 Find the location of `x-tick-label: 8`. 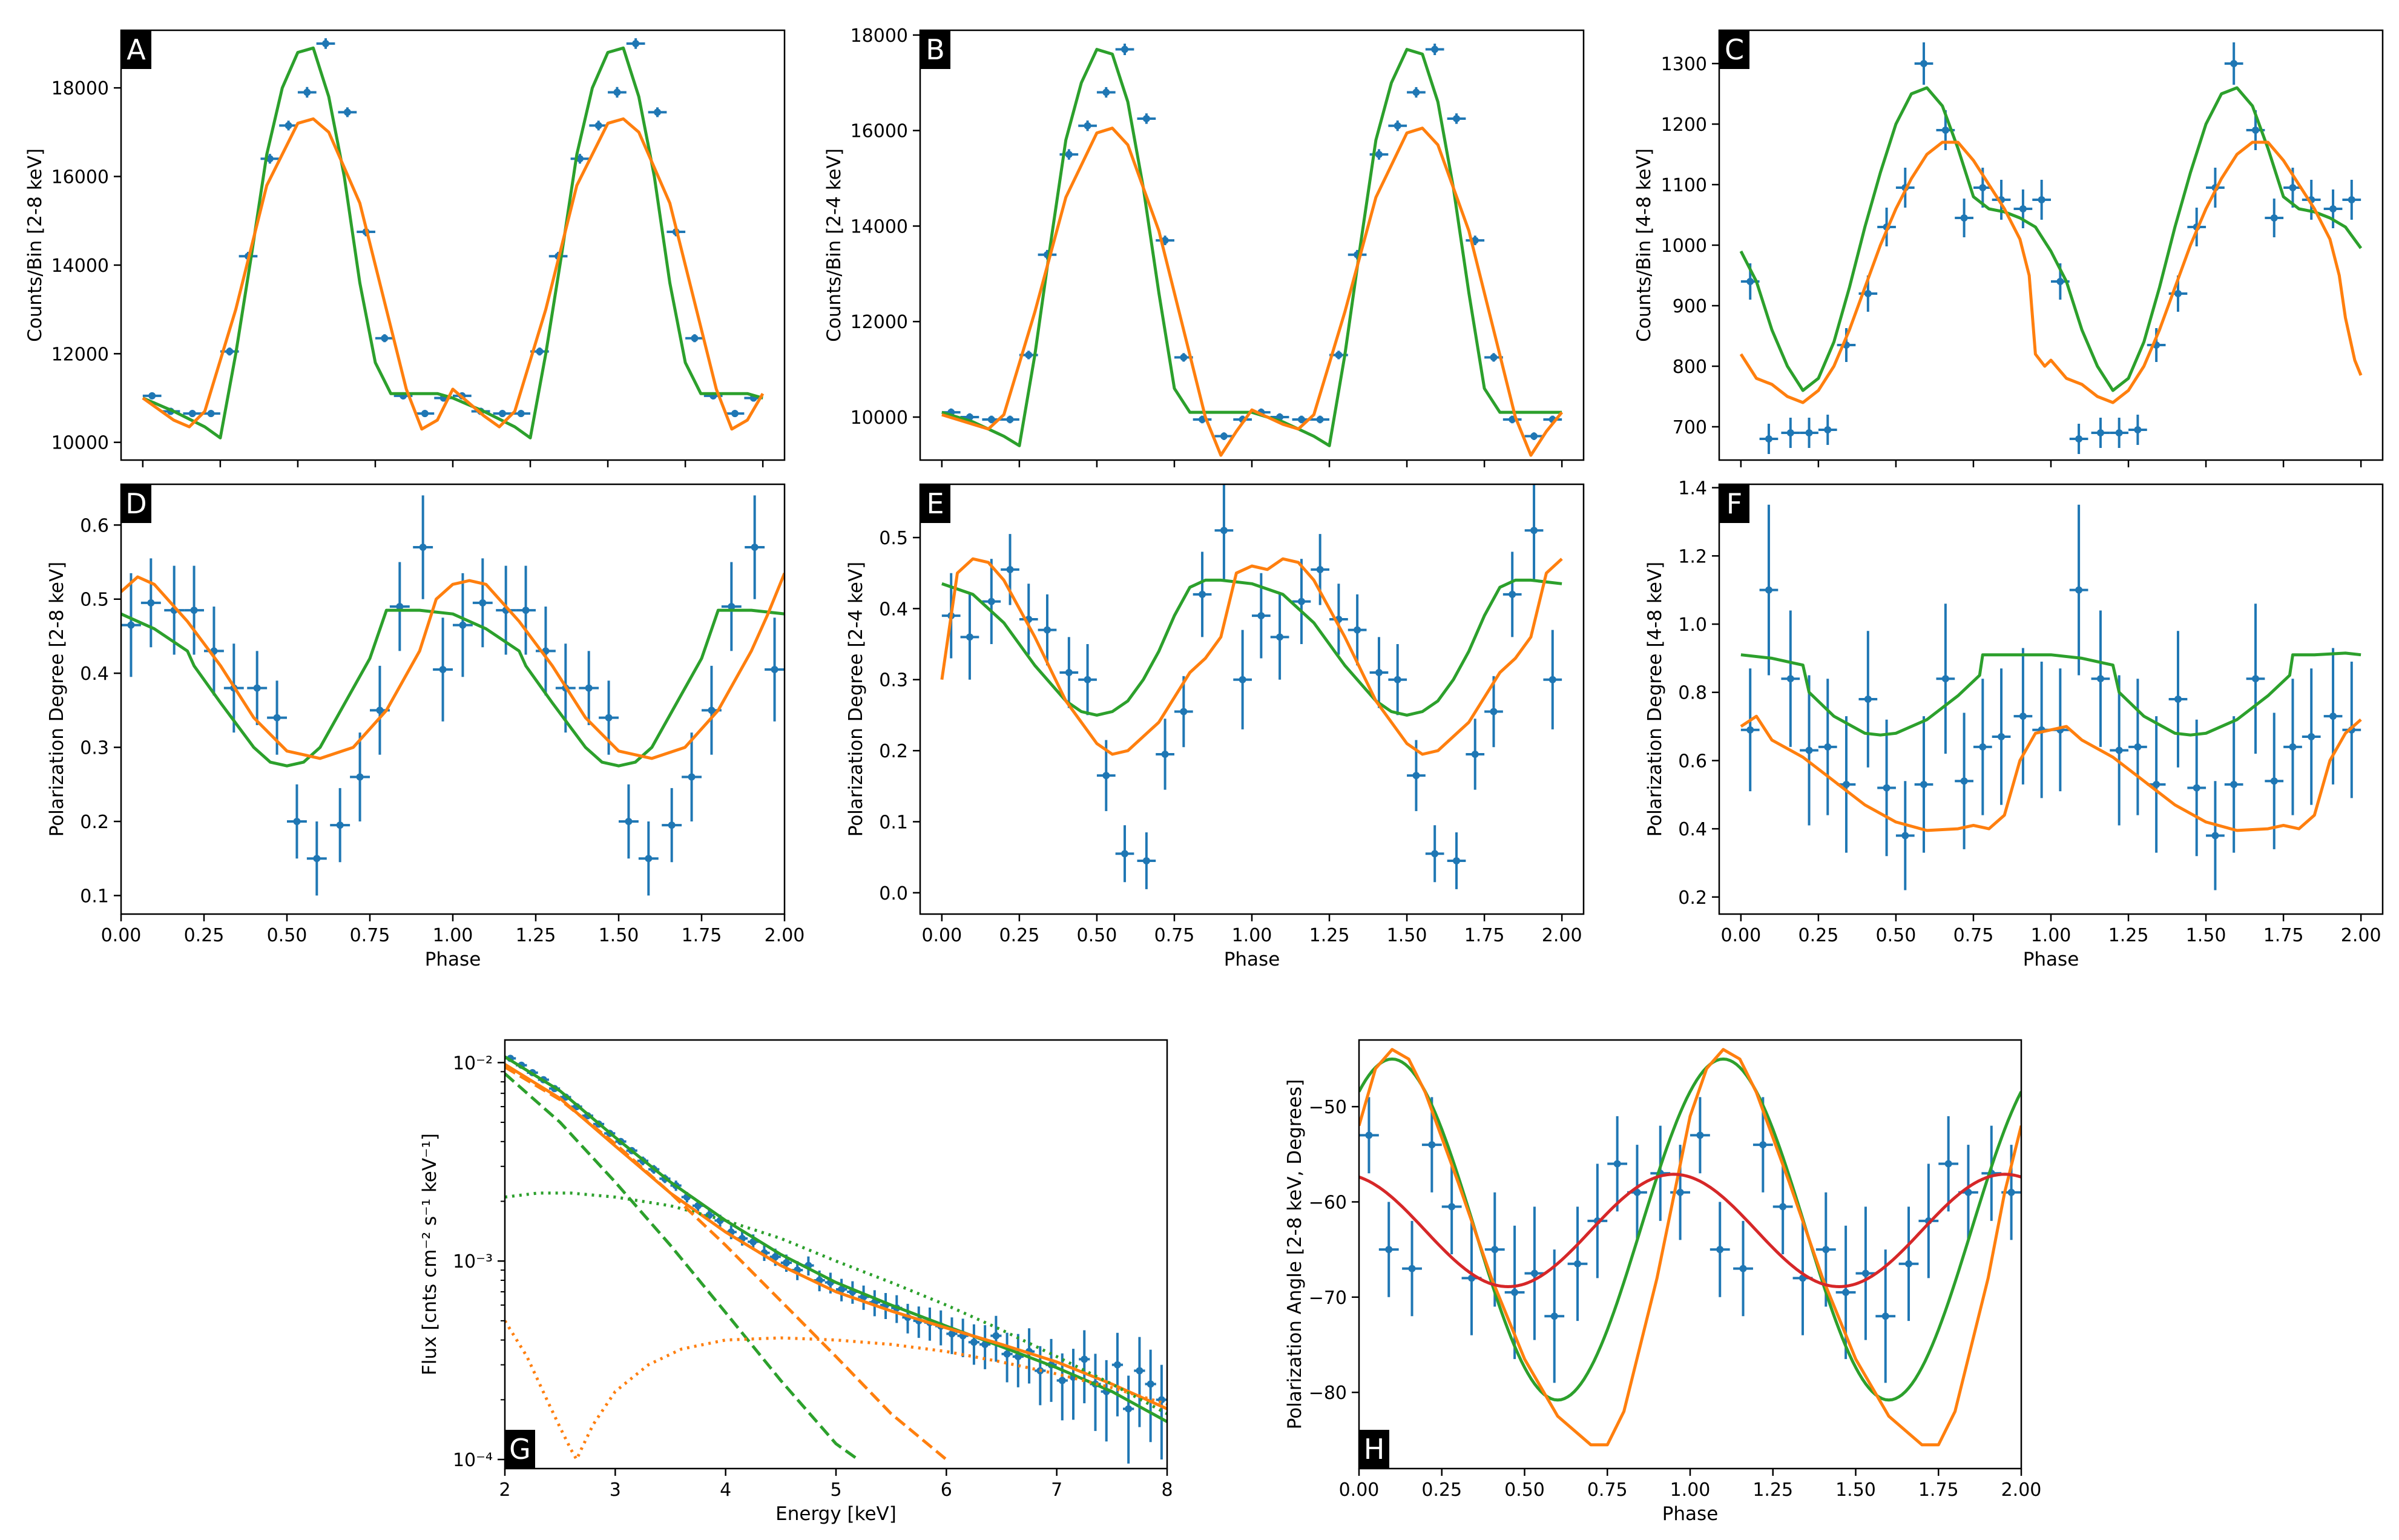

x-tick-label: 8 is located at coordinates (1167, 1490).